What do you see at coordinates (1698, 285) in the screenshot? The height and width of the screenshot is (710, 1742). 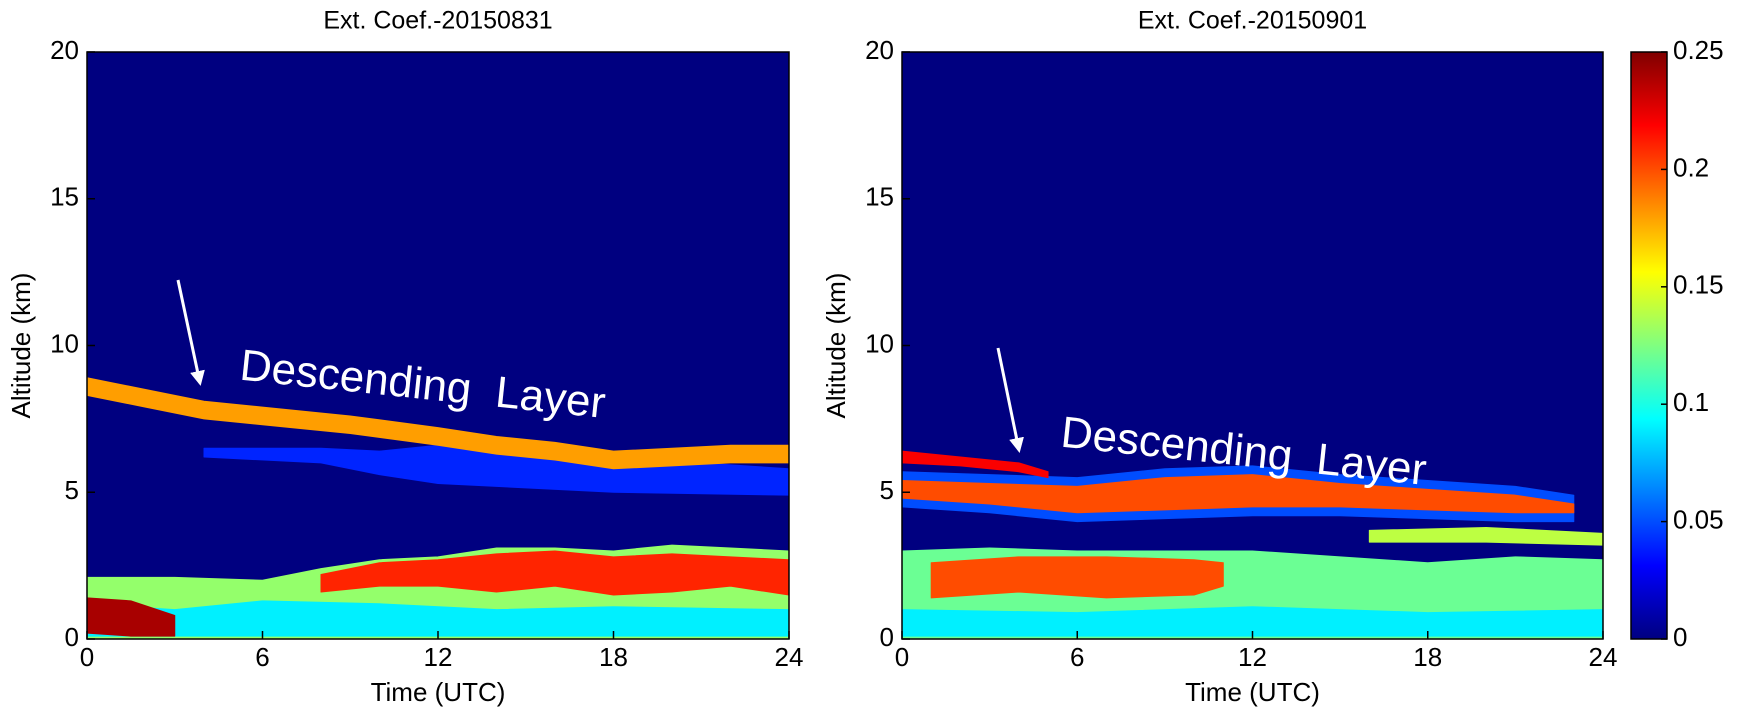 I see `colorbar-tick-label: 0.15` at bounding box center [1698, 285].